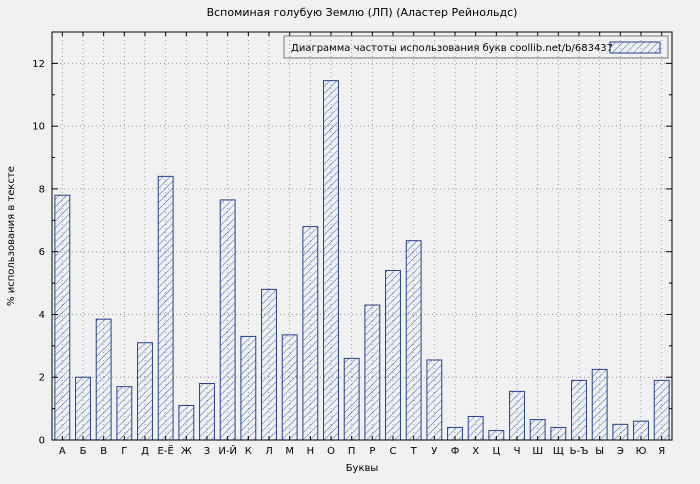  Describe the element at coordinates (42, 252) in the screenshot. I see `y-tick-label: 6` at that location.